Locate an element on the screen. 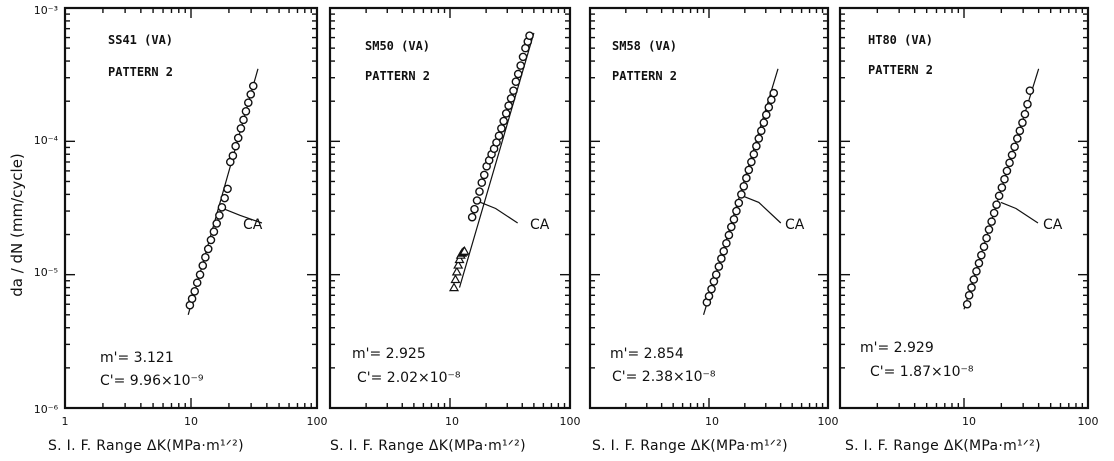  x-axis-label: S. I. F. Range ΔK(MPa·m¹ᐟ²) is located at coordinates (690, 446).